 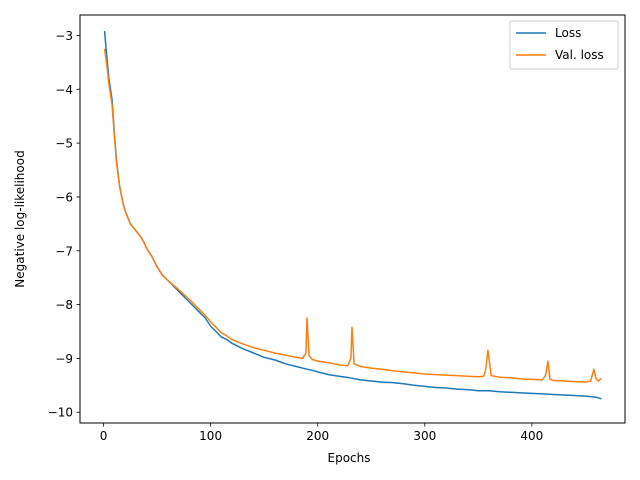 I want to click on legend-label-loss: Loss, so click(x=568, y=33).